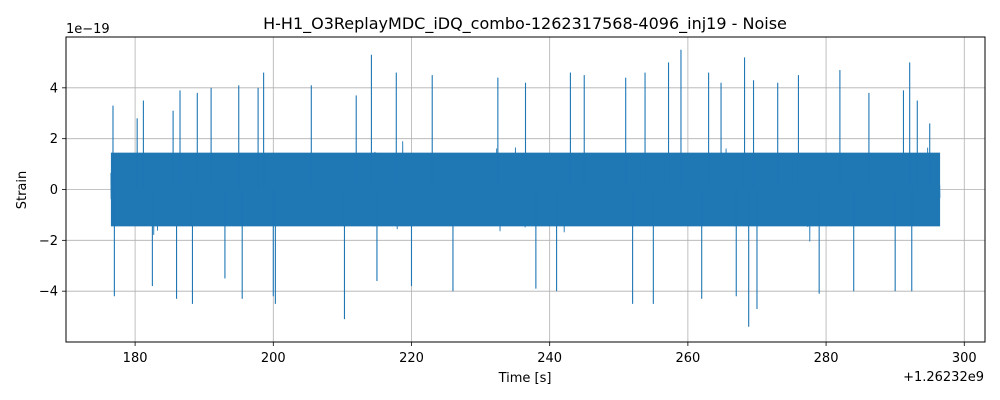  I want to click on x-axis-label: Time [s], so click(525, 378).